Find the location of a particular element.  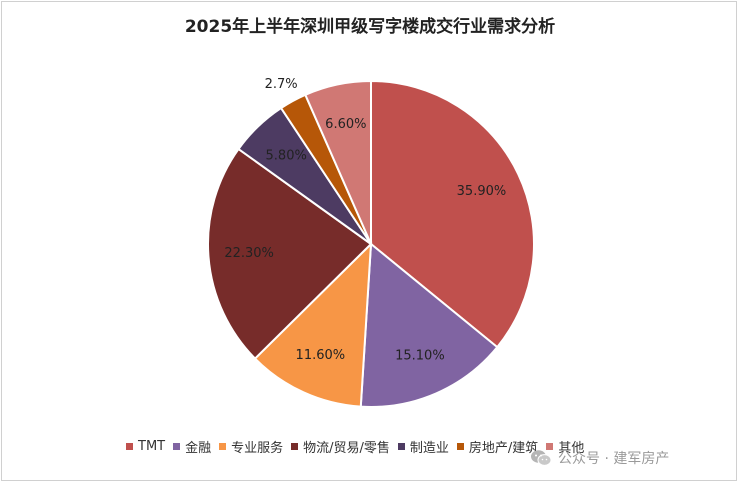

watermark: 公众号 · 建军房产 is located at coordinates (599, 458).